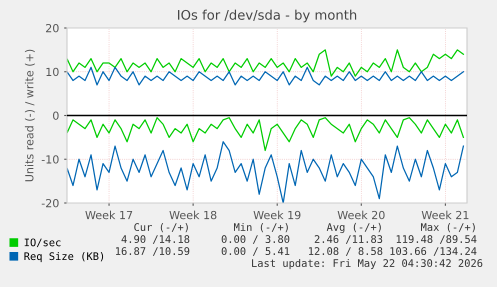 The width and height of the screenshot is (497, 287). I want to click on text: 4.90 /14.18, so click(156, 239).